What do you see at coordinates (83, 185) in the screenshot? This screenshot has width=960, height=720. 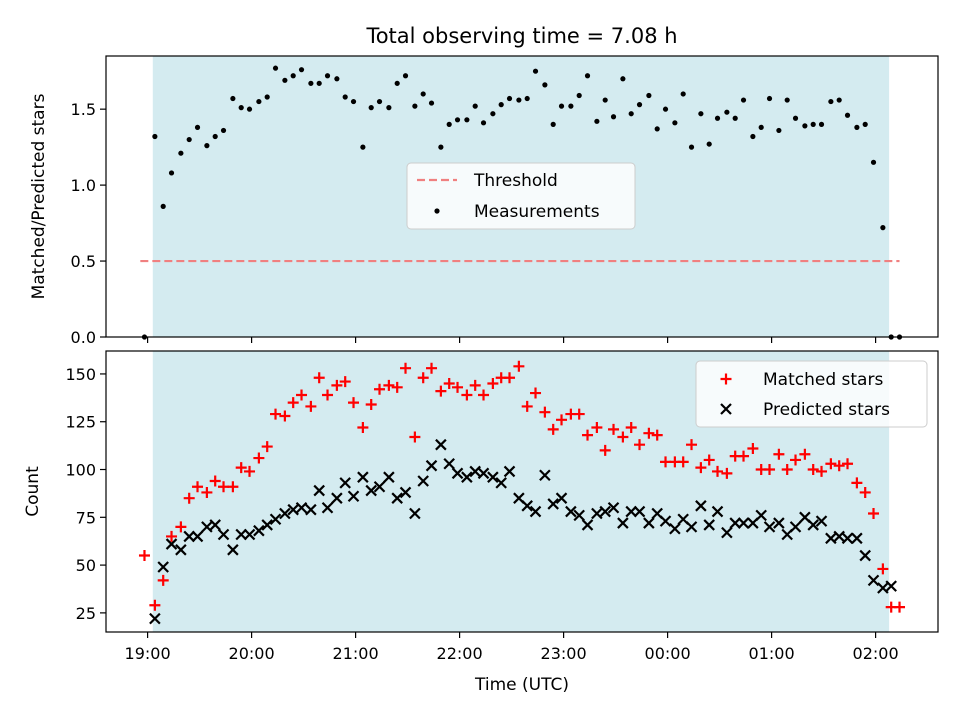 I see `y-tick-label: 1.0` at bounding box center [83, 185].